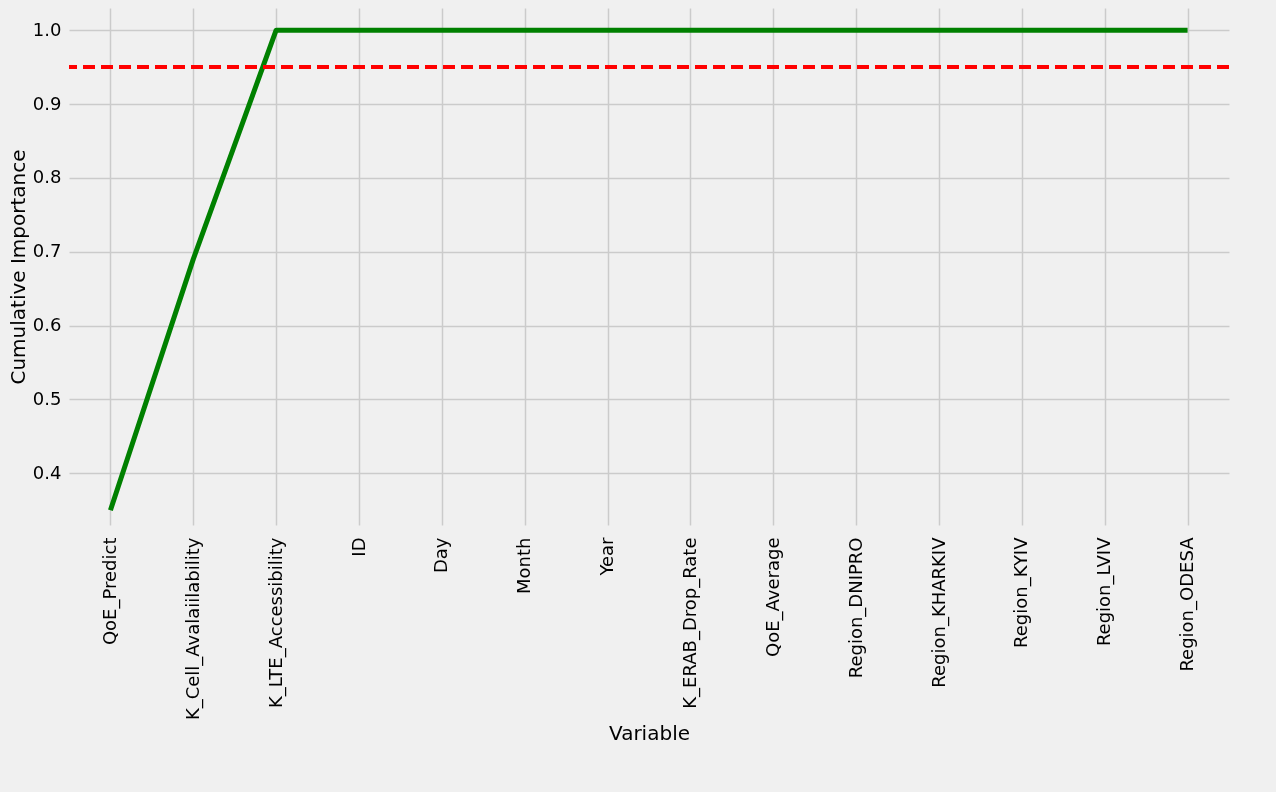  I want to click on y-tick-label: 0.5, so click(47, 398).